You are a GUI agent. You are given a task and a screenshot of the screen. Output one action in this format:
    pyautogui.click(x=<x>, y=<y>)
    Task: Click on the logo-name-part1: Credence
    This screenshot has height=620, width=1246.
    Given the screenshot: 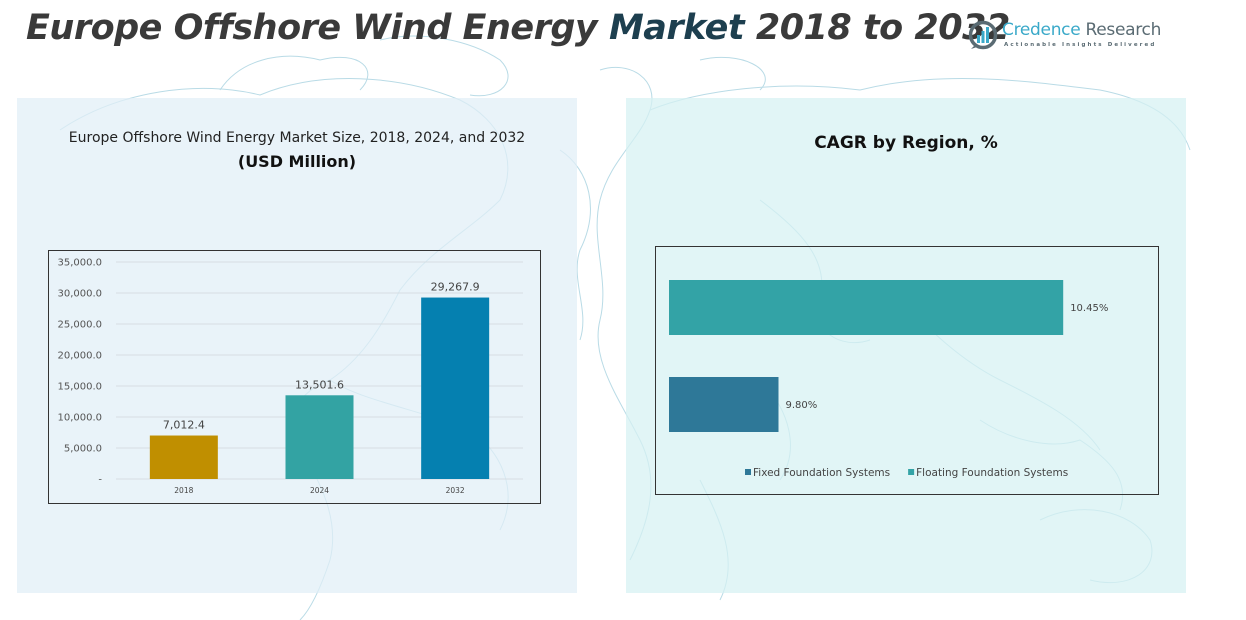 What is the action you would take?
    pyautogui.click(x=1041, y=30)
    